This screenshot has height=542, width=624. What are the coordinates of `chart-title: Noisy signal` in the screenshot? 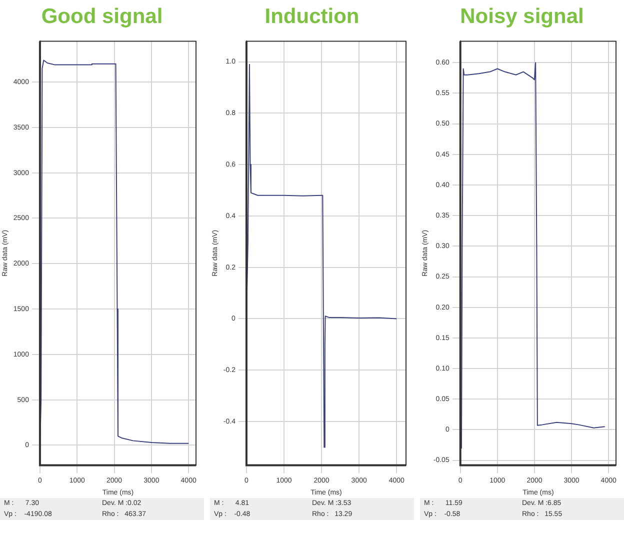 It's located at (522, 17).